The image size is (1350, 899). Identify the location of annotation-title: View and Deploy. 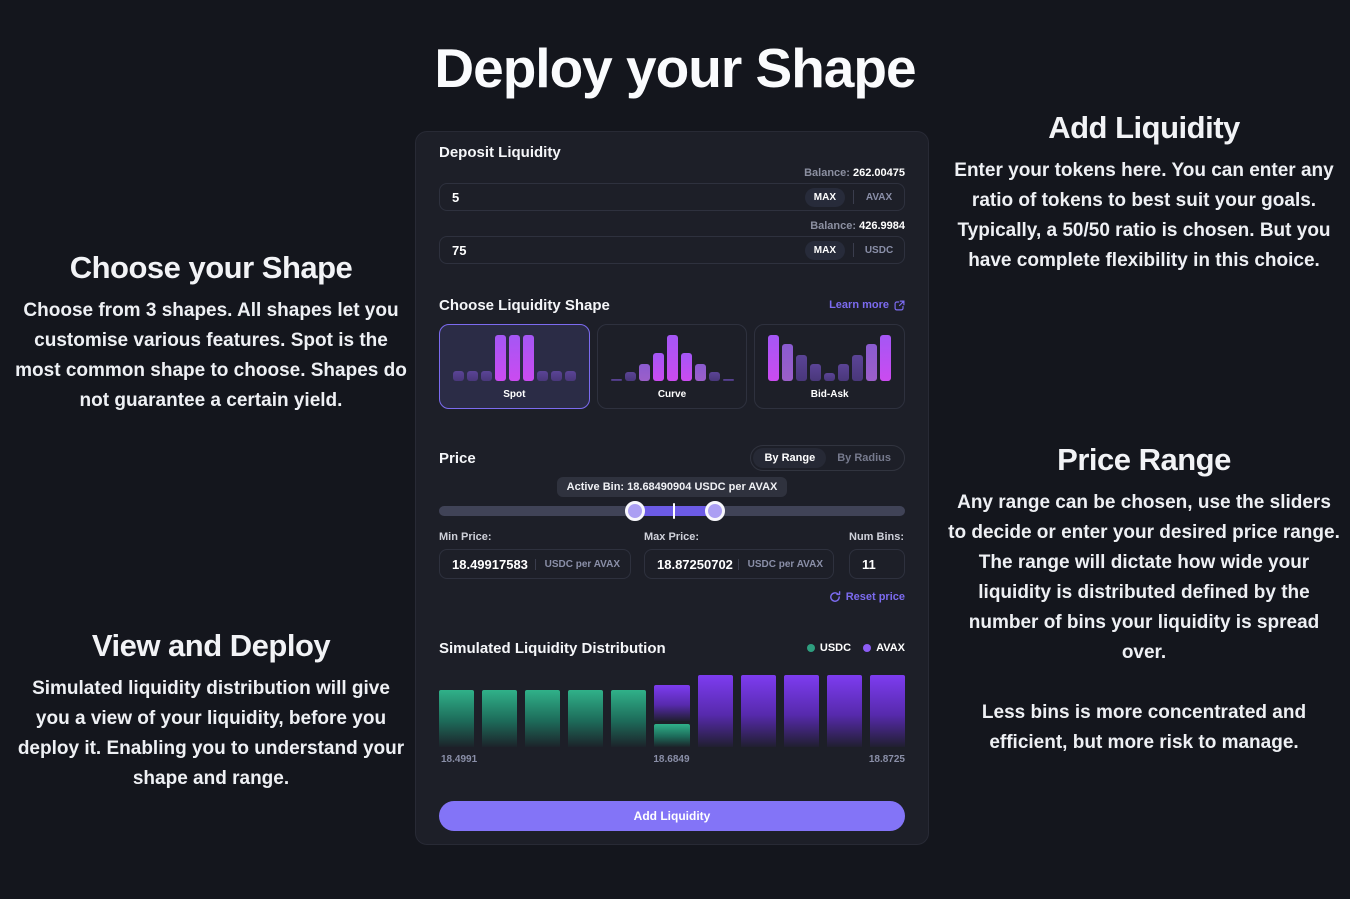
(211, 645).